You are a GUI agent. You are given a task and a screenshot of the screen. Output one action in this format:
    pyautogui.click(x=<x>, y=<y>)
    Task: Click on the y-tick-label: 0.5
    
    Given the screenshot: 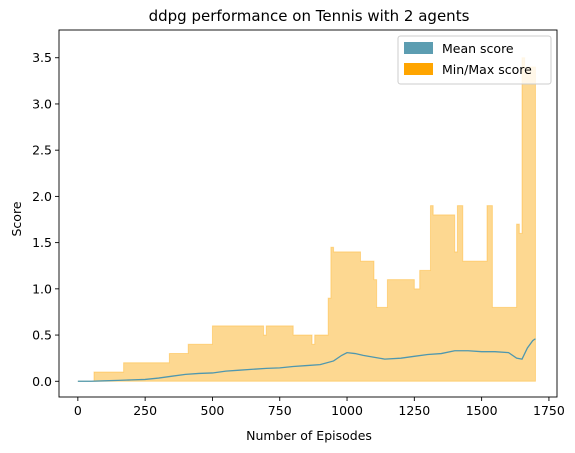 What is the action you would take?
    pyautogui.click(x=42, y=335)
    